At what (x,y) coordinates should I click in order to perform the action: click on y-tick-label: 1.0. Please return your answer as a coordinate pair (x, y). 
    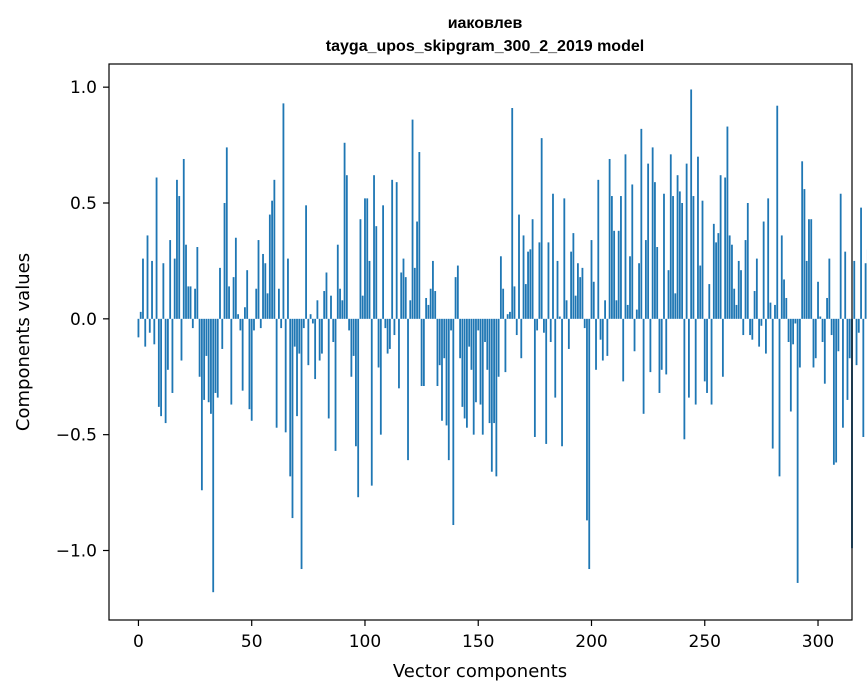
    Looking at the image, I should click on (83, 88).